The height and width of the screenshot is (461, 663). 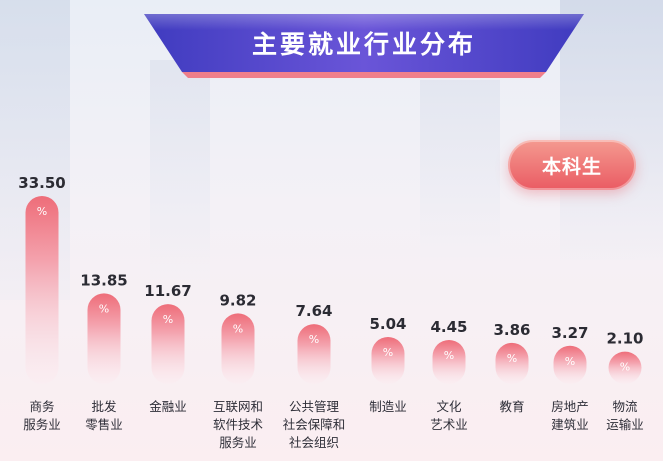 I want to click on bar-value-label: 9.82, so click(x=237, y=300).